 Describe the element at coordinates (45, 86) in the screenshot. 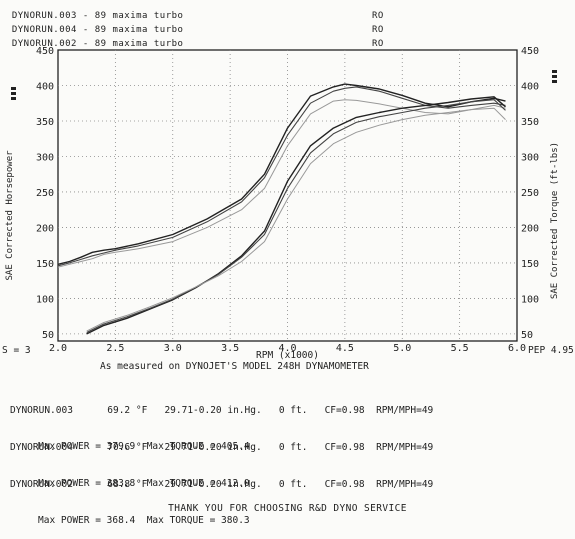

I see `y-tick-label-left: 400` at that location.